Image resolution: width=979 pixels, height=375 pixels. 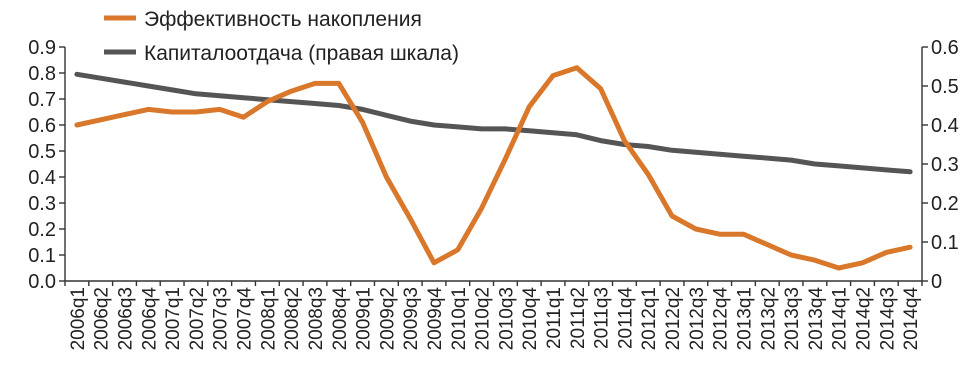 I want to click on x-tick-label: 2013q4, so click(x=816, y=319).